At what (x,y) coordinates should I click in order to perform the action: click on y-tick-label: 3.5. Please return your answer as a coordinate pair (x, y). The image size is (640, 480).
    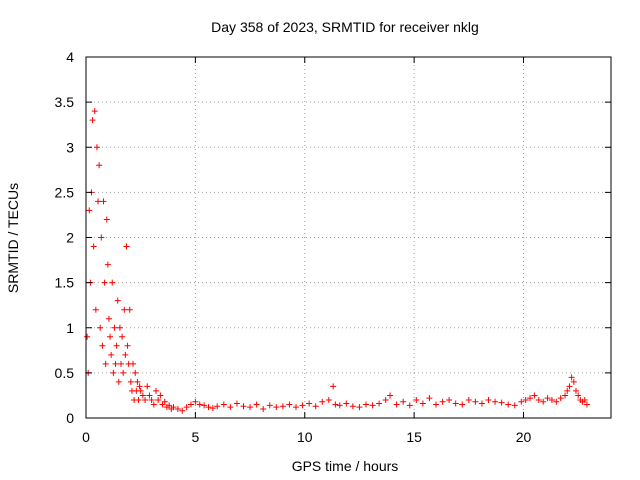
    Looking at the image, I should click on (65, 102).